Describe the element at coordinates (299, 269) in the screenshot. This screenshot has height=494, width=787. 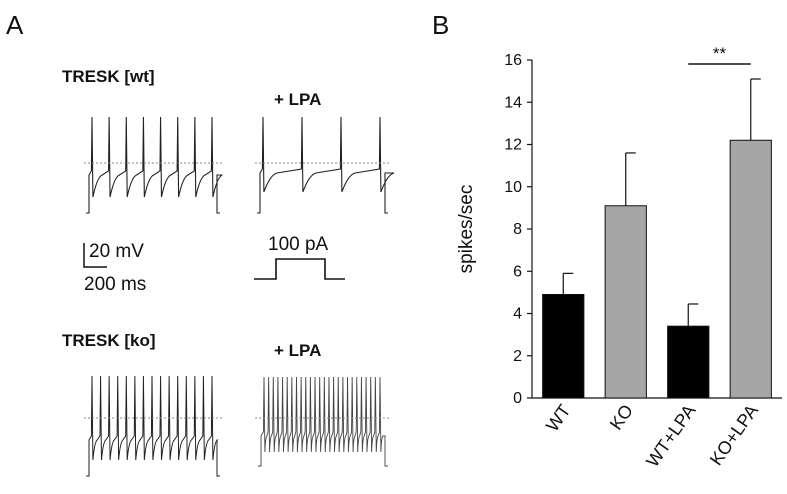
I see `stimulus-step` at that location.